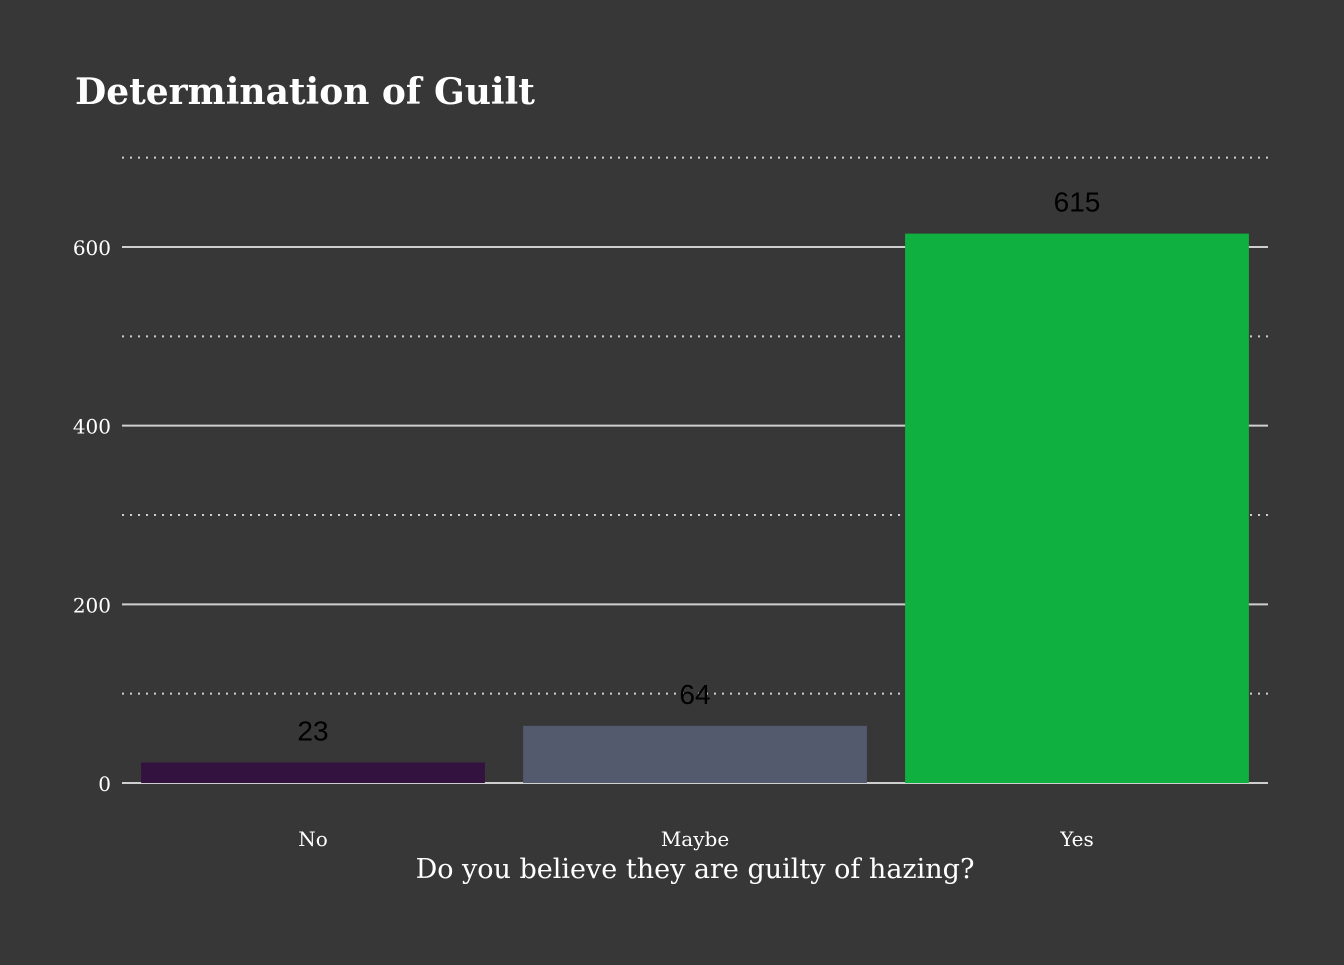 Image resolution: width=1344 pixels, height=965 pixels. What do you see at coordinates (305, 92) in the screenshot?
I see `chart-title: Determination of Guilt` at bounding box center [305, 92].